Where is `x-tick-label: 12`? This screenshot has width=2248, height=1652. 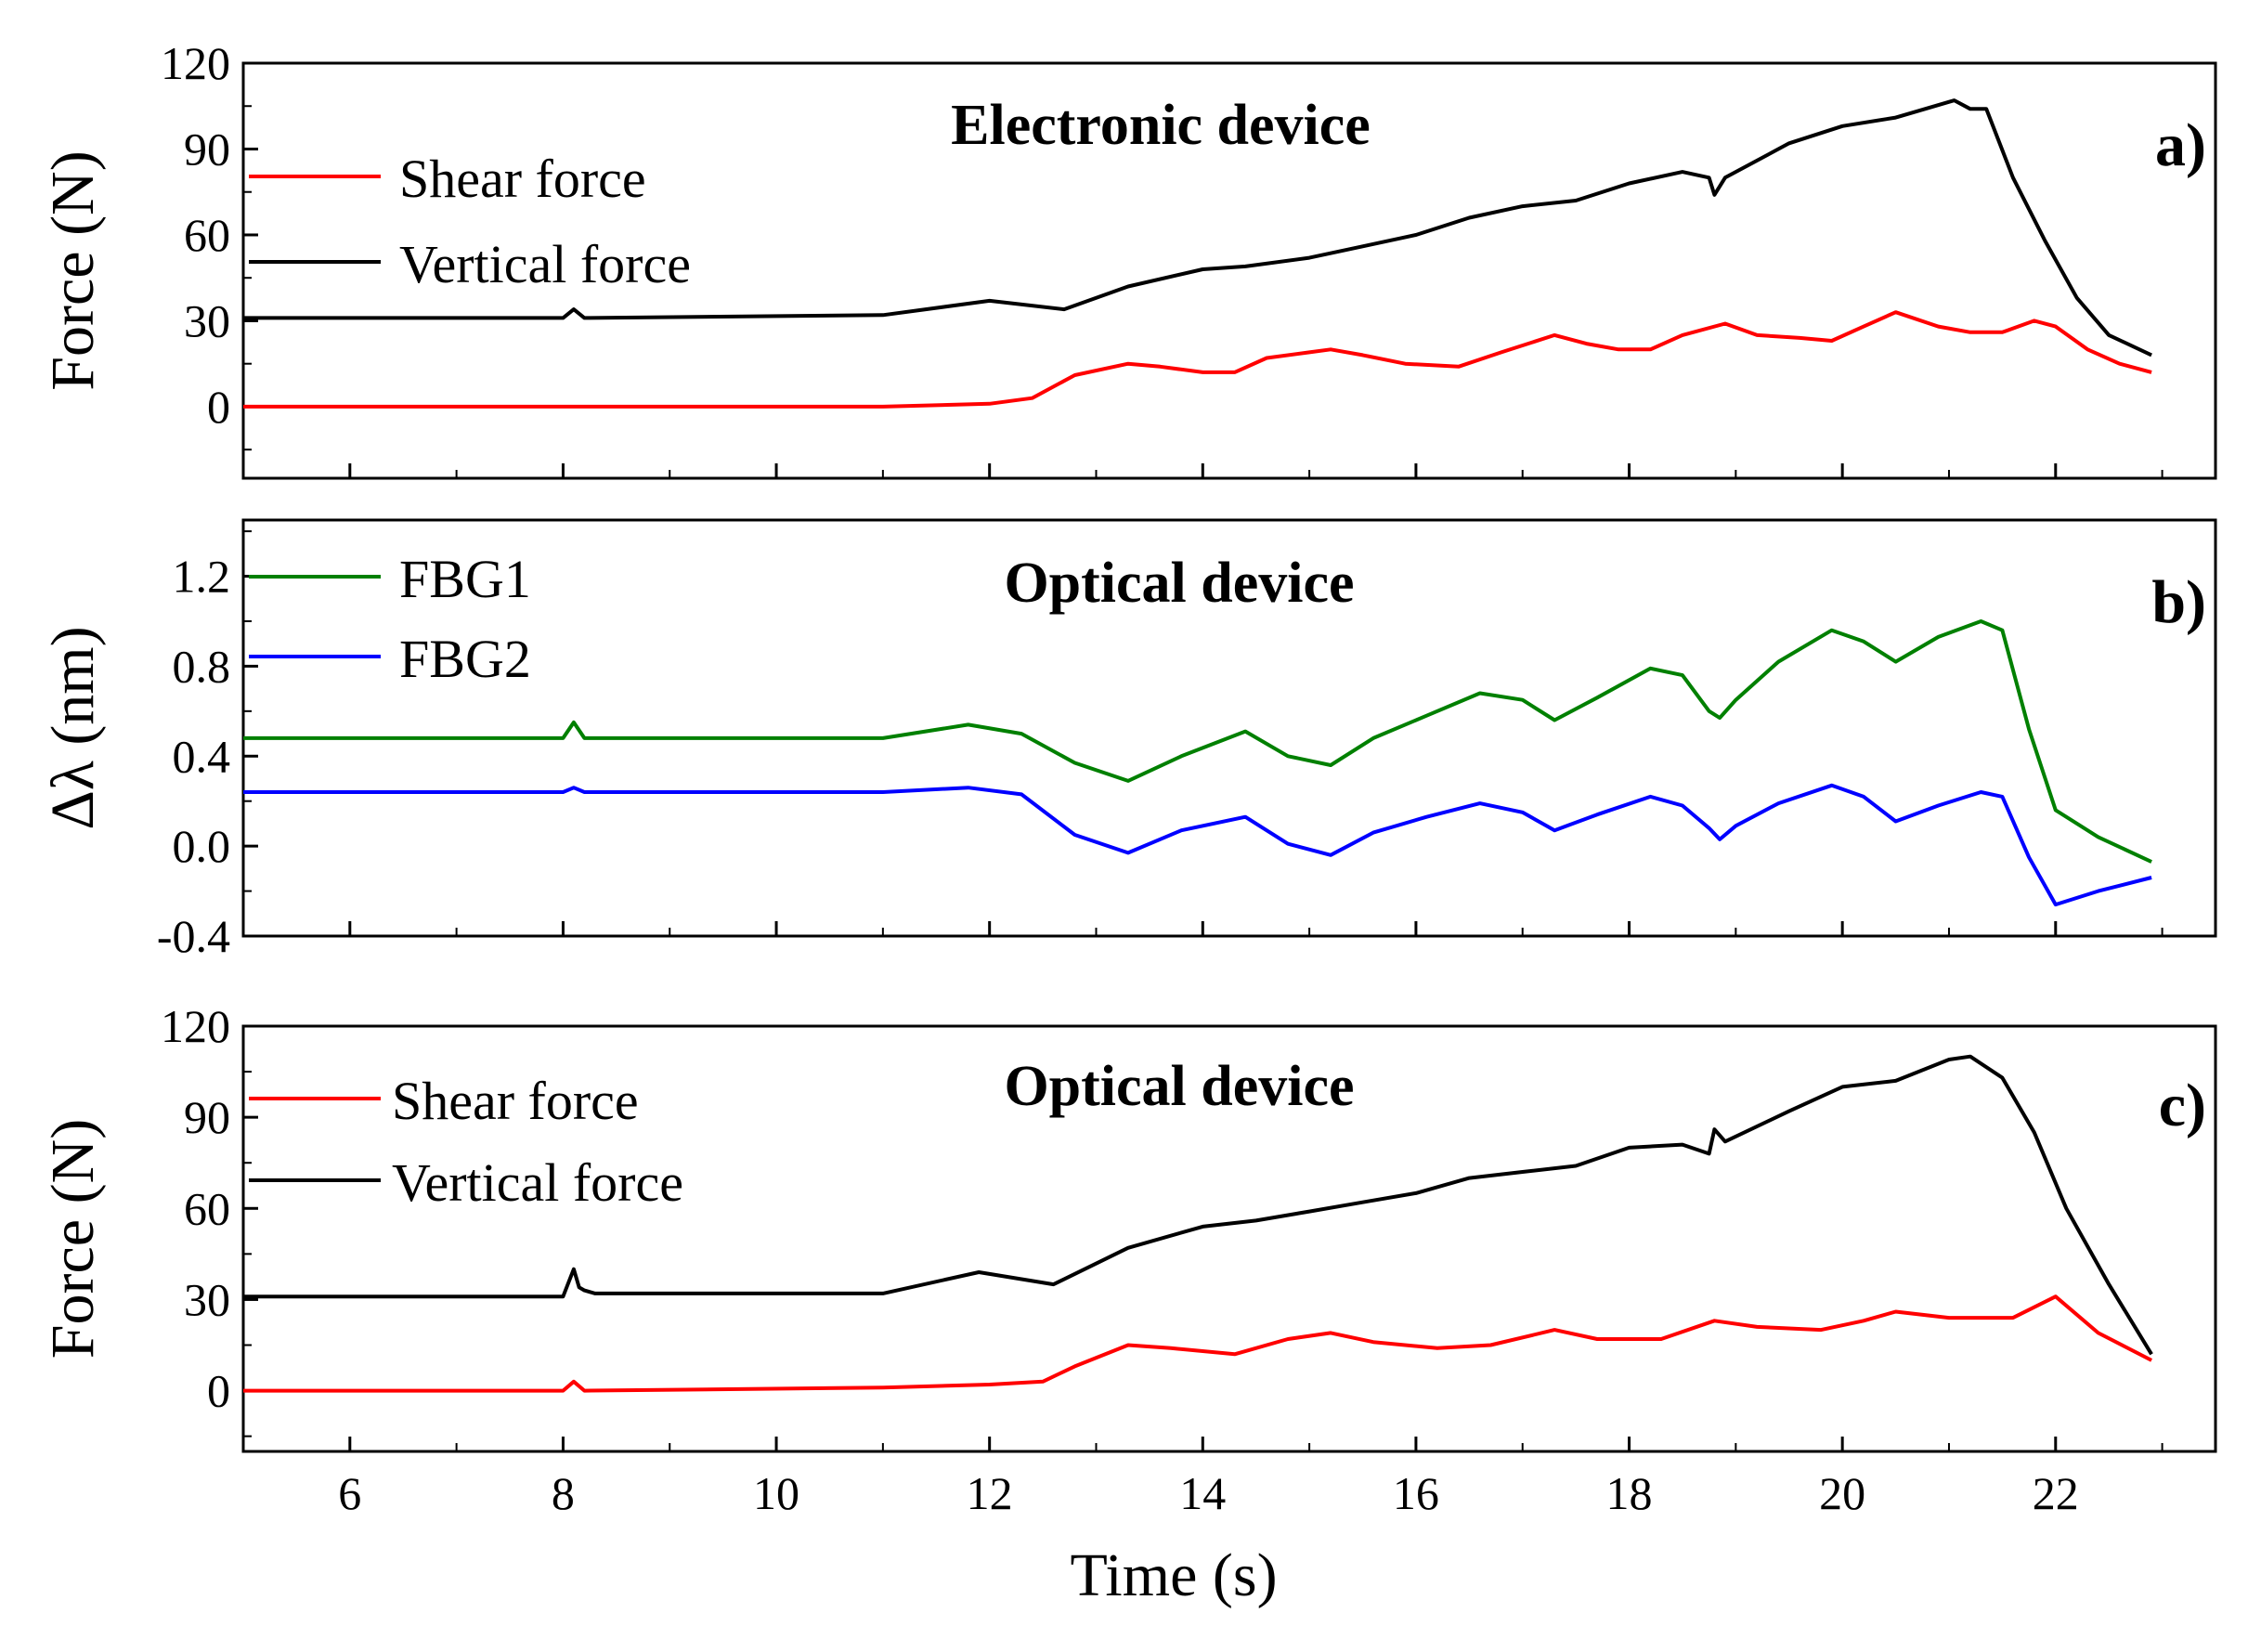
x-tick-label: 12 is located at coordinates (990, 1493).